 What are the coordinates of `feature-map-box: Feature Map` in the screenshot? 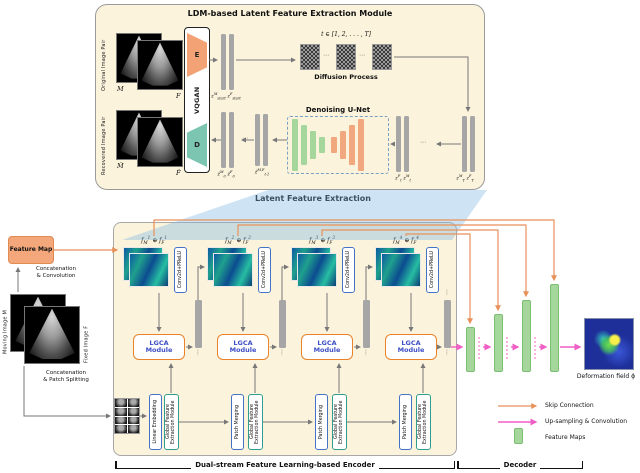 It's located at (31, 250).